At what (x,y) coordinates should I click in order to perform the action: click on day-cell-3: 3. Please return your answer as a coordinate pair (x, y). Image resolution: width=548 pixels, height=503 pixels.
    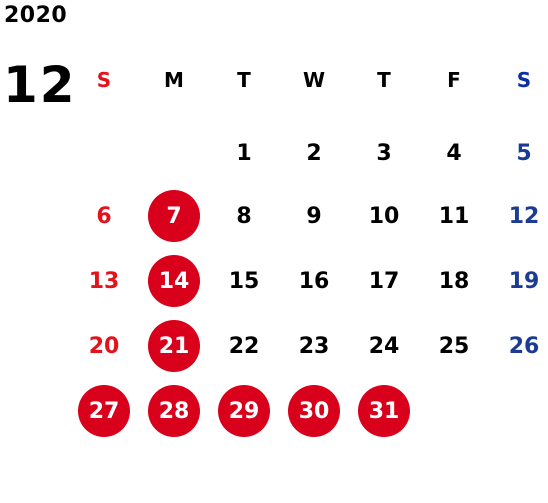
    Looking at the image, I should click on (384, 153).